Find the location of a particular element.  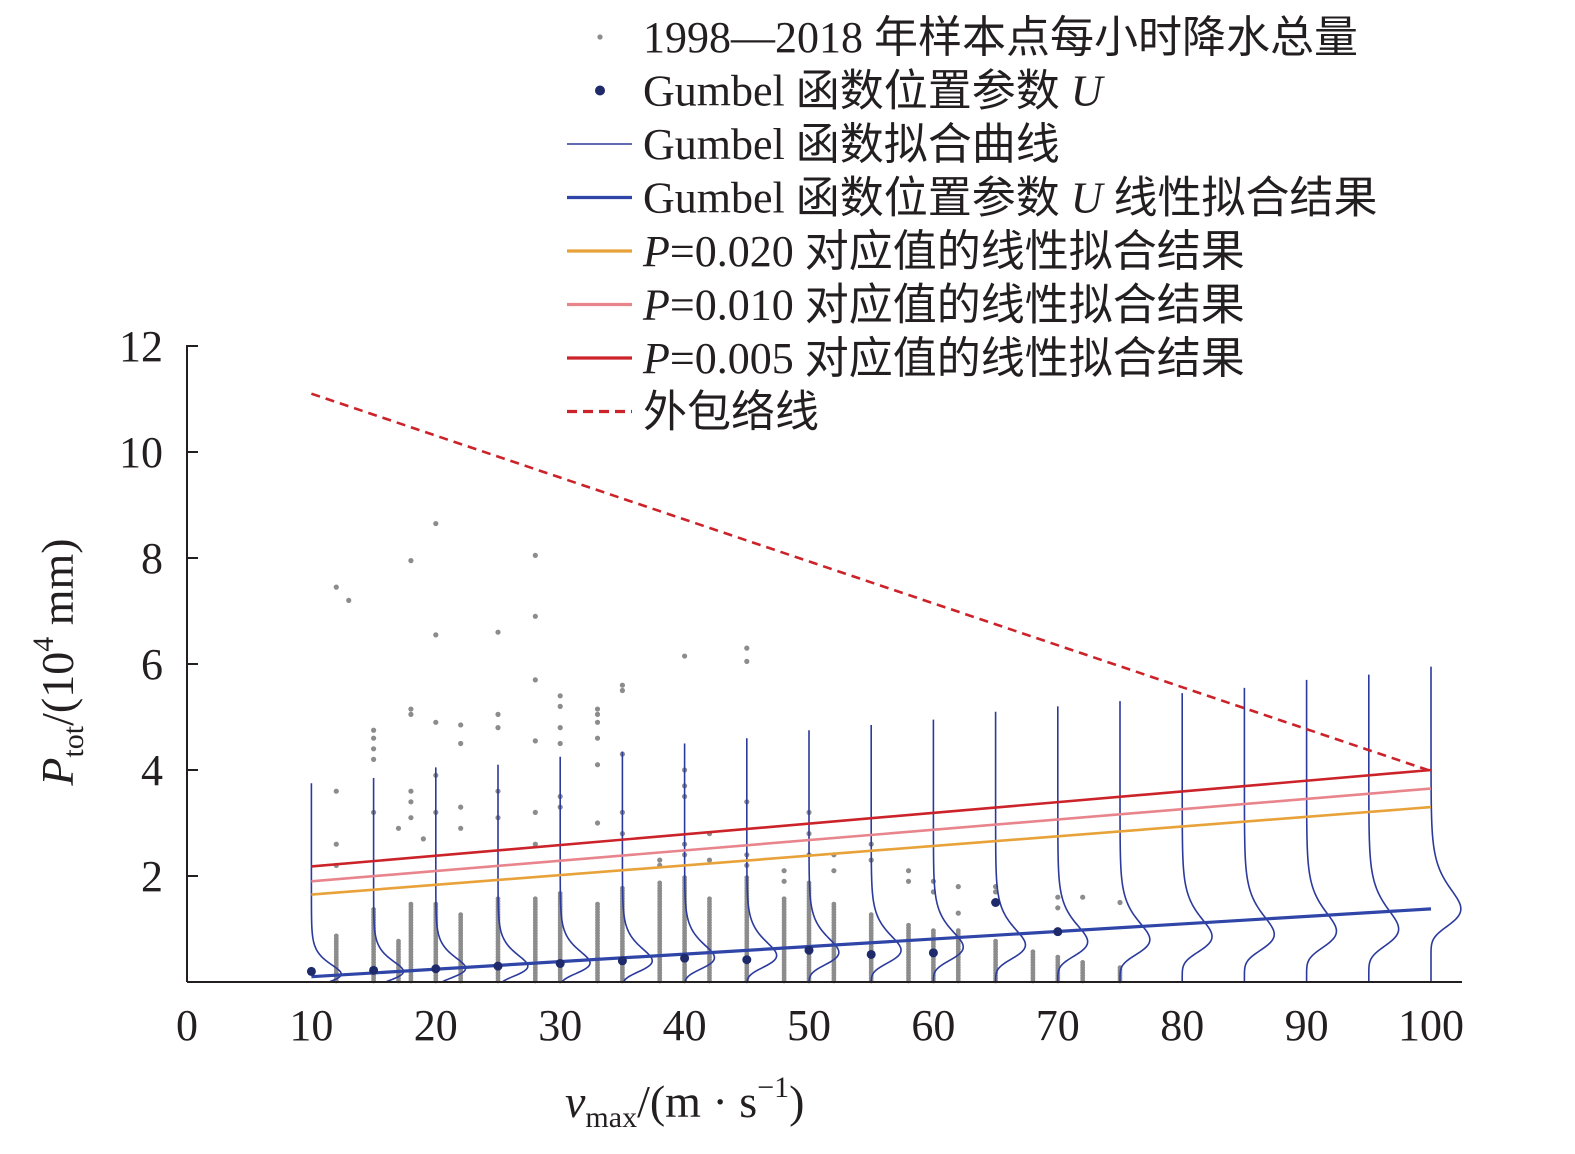

x-tick-label: 100 is located at coordinates (1431, 1025).